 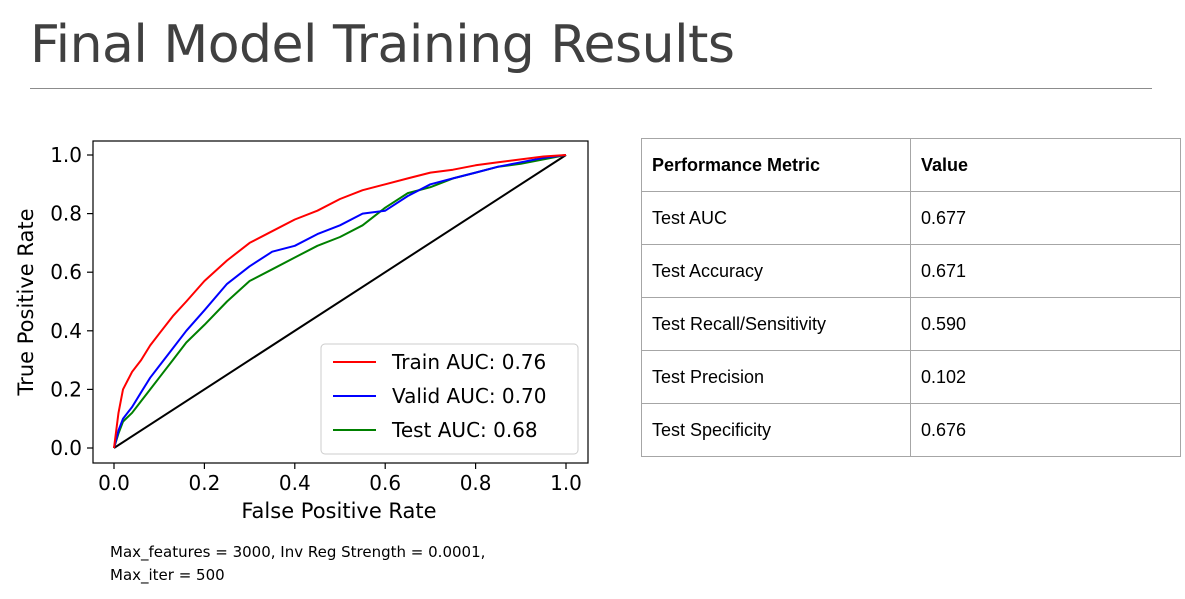 What do you see at coordinates (167, 575) in the screenshot?
I see `caption-line-2: Max_iter = 500` at bounding box center [167, 575].